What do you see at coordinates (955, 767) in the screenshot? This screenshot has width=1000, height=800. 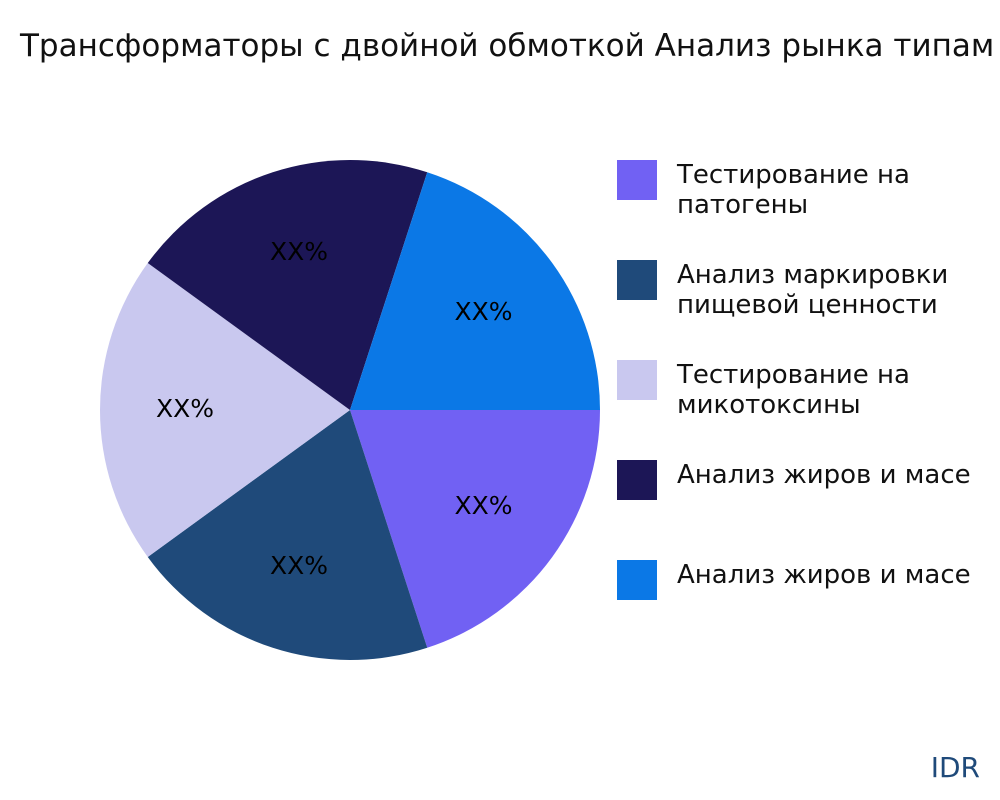 I see `watermark: IDR` at bounding box center [955, 767].